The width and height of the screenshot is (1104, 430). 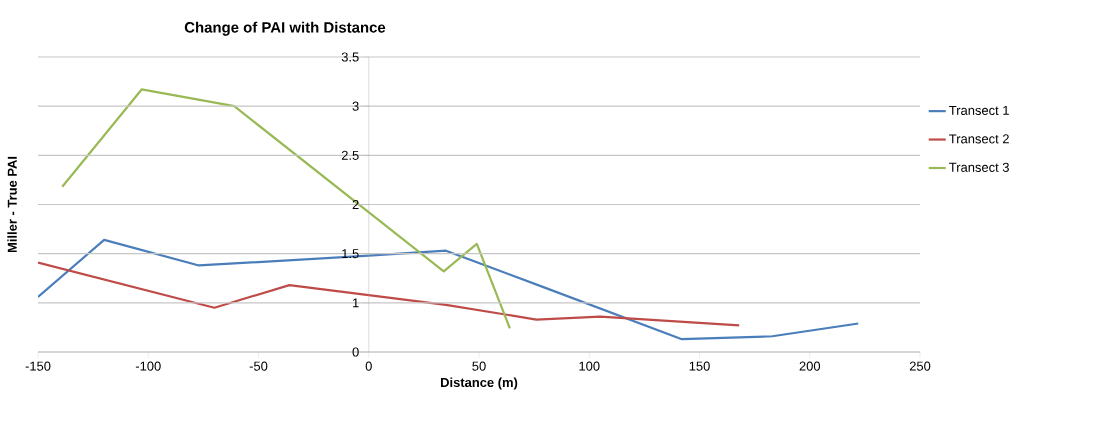 I want to click on x-tick-label: 250, so click(x=920, y=366).